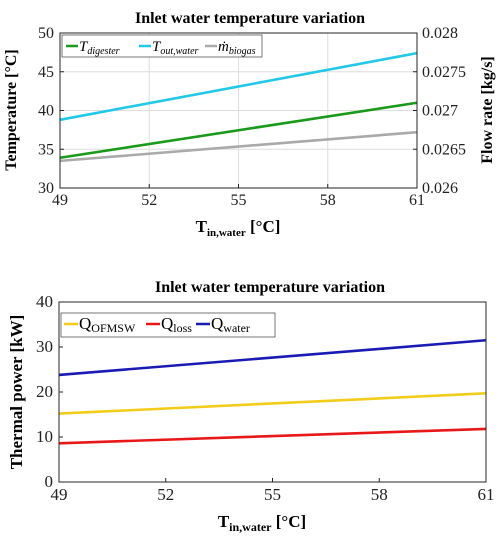  I want to click on y-right-tick-label: 0.028, so click(440, 33).